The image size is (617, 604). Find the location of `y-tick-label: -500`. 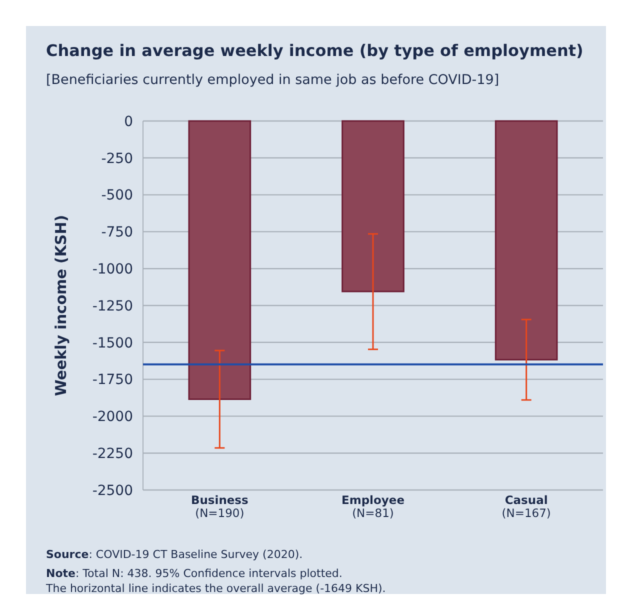

y-tick-label: -500 is located at coordinates (117, 196).